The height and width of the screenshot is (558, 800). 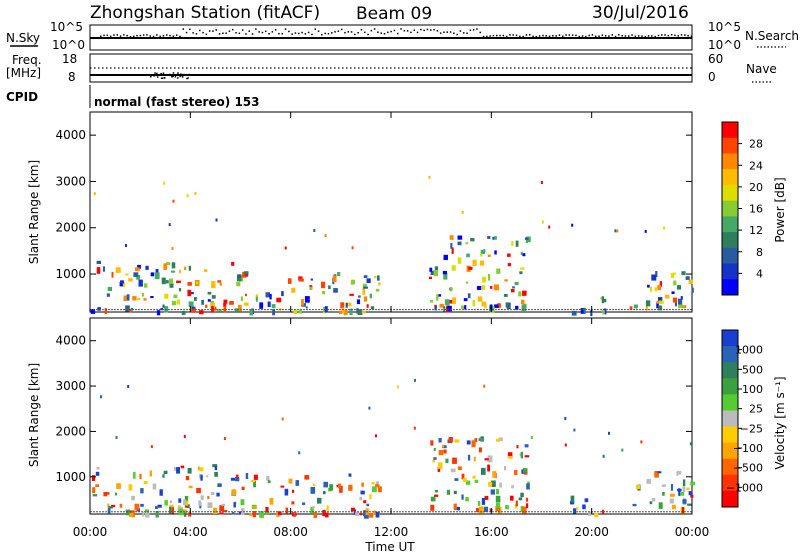 What do you see at coordinates (34, 212) in the screenshot?
I see `power-ylabel: Slant Range [km]` at bounding box center [34, 212].